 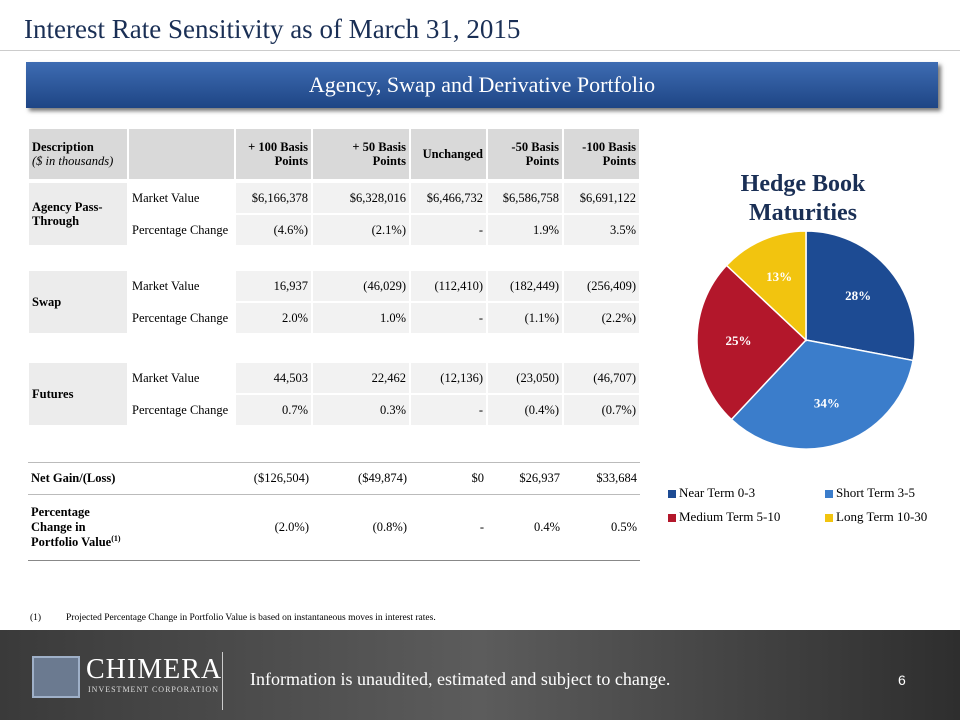 I want to click on column-header: + 50 Basis Points, so click(x=361, y=154).